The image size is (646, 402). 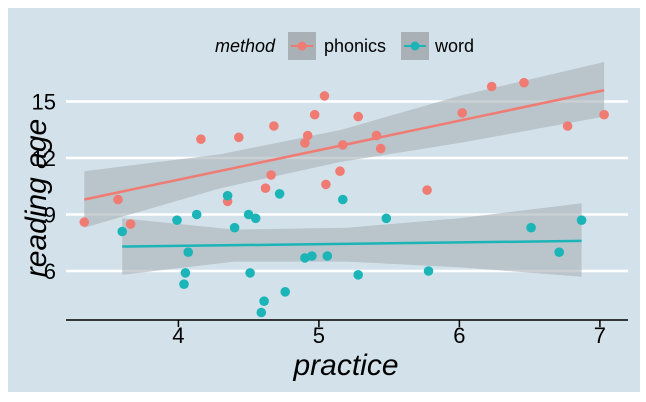 What do you see at coordinates (44, 102) in the screenshot?
I see `y-tick-label-15: 15` at bounding box center [44, 102].